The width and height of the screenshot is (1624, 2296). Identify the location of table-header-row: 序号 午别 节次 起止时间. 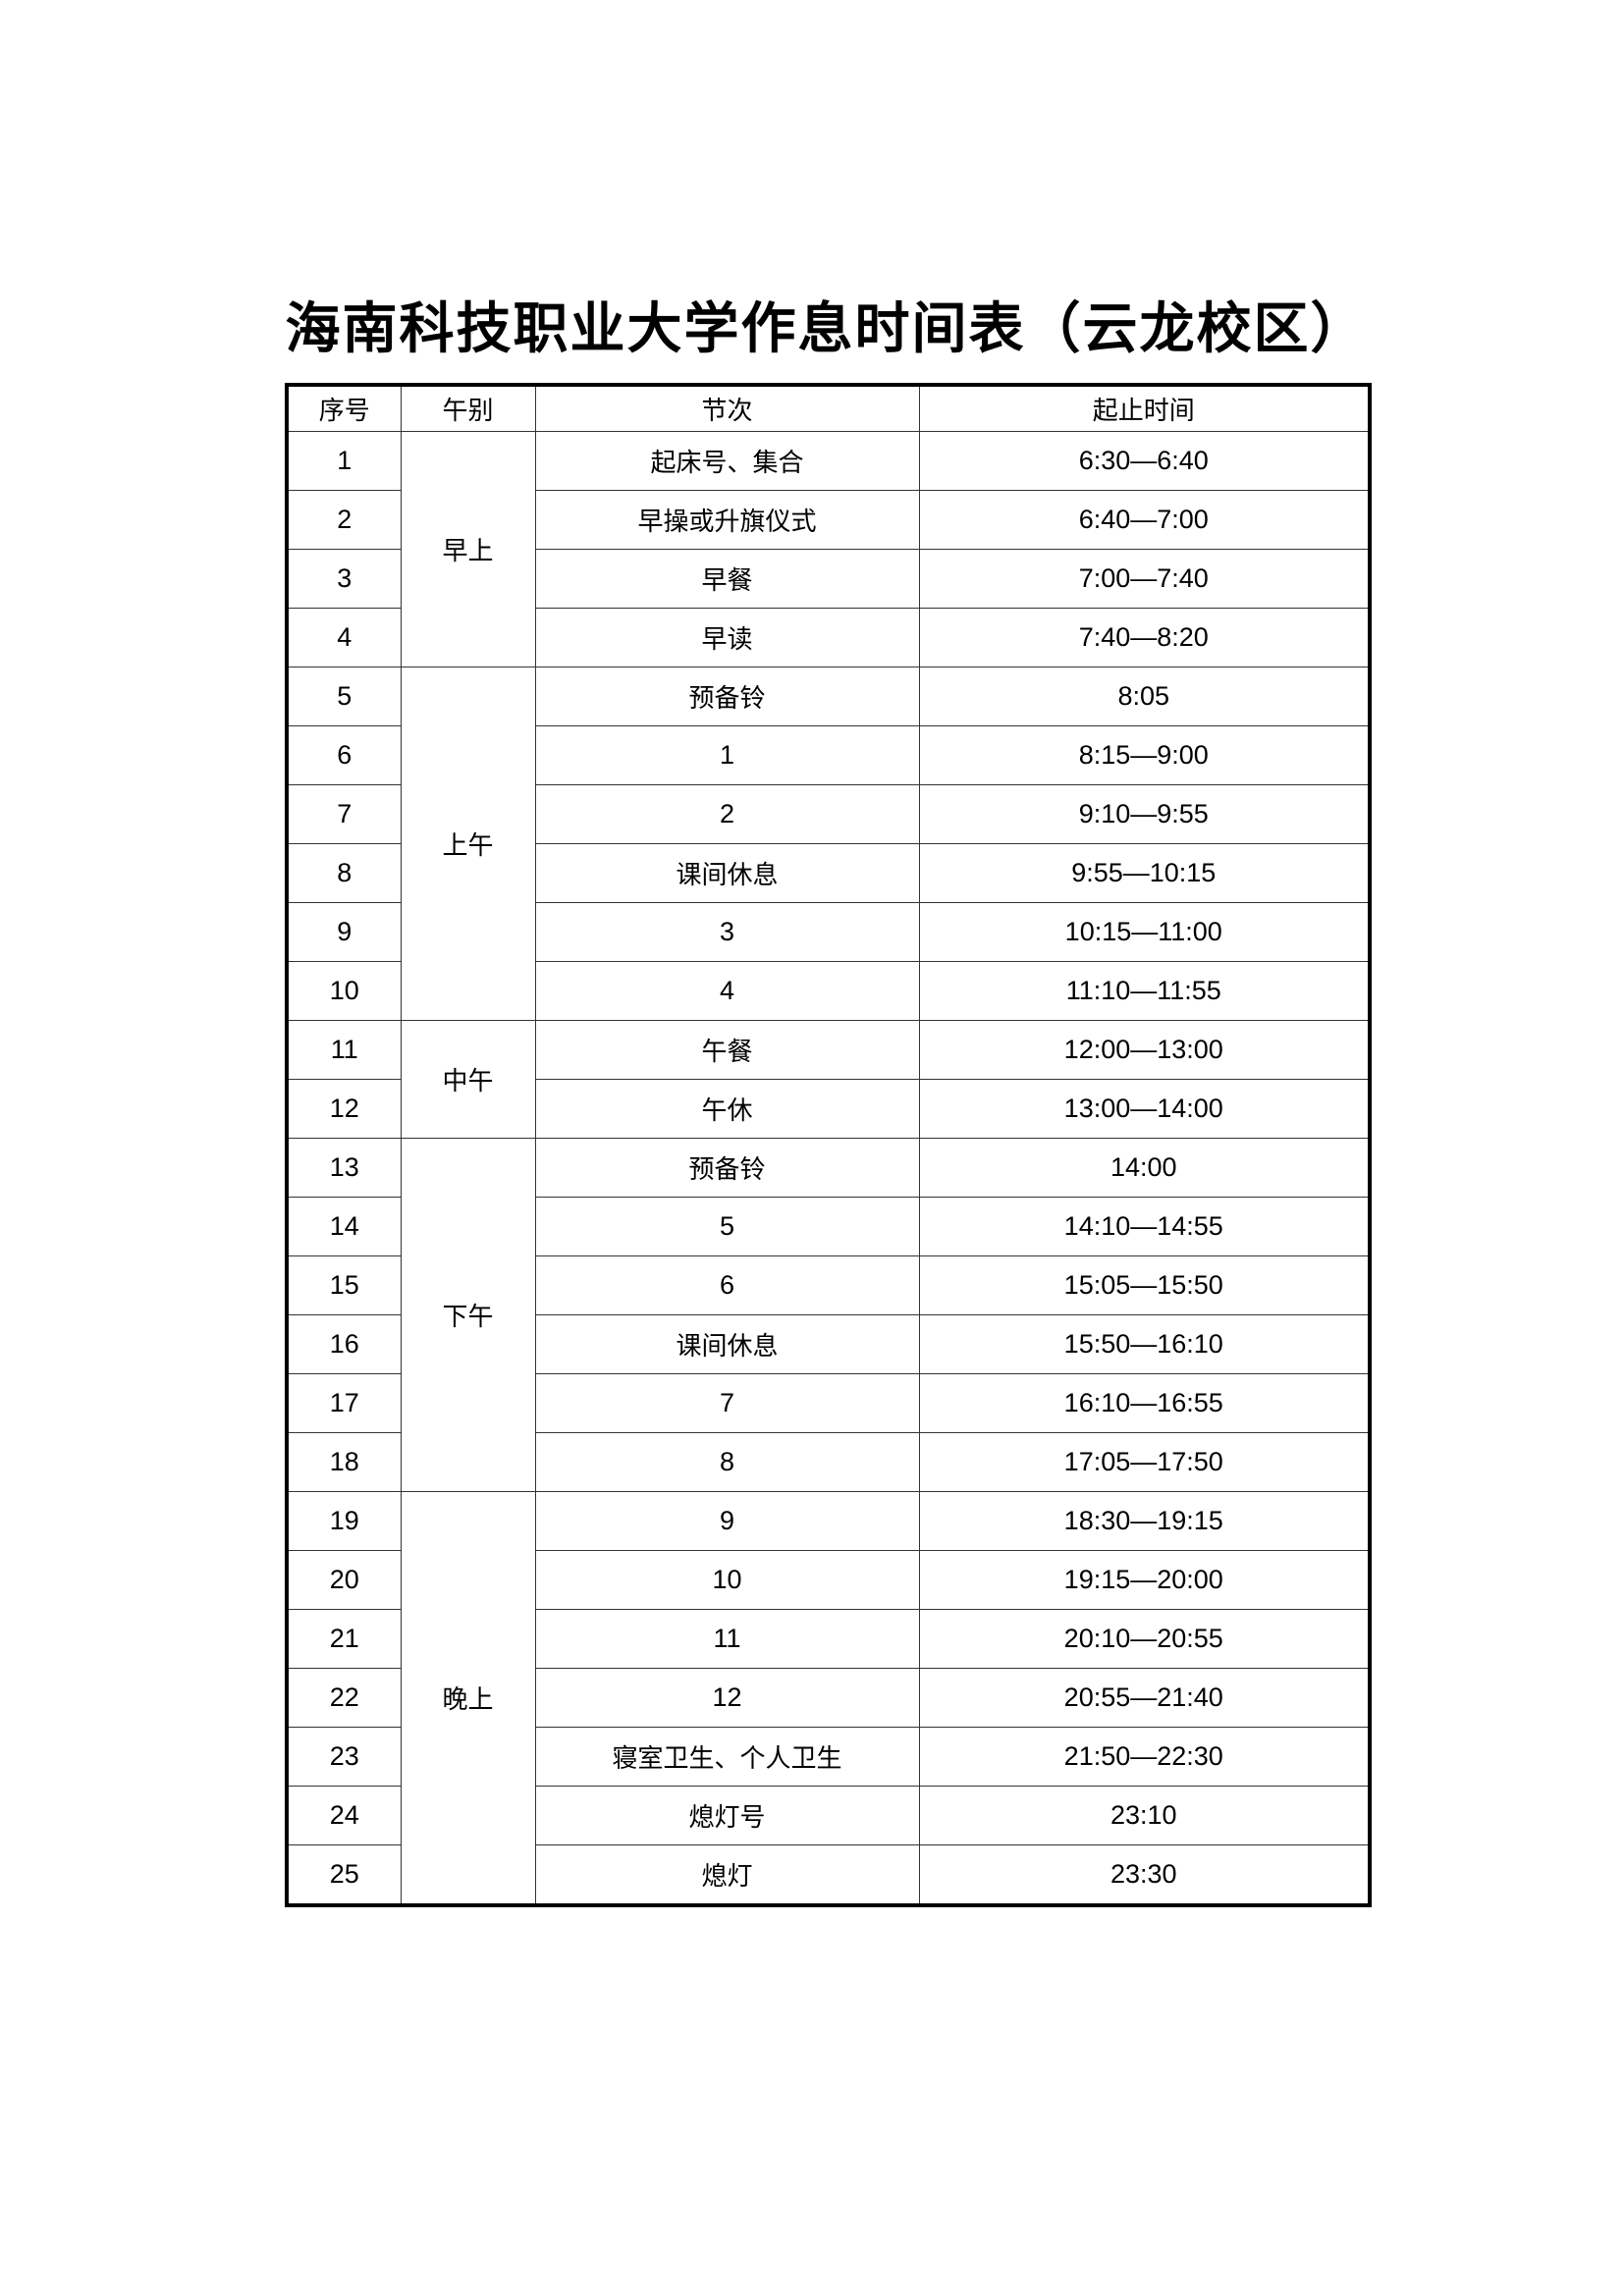
(828, 408).